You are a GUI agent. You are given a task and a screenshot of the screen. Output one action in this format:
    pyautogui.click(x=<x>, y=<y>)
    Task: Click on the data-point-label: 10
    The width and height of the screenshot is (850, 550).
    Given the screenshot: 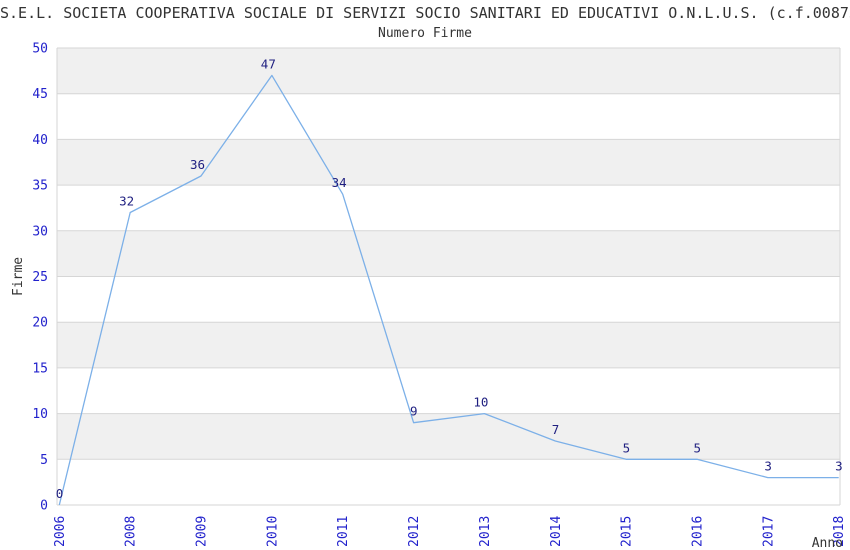 What is the action you would take?
    pyautogui.click(x=480, y=402)
    